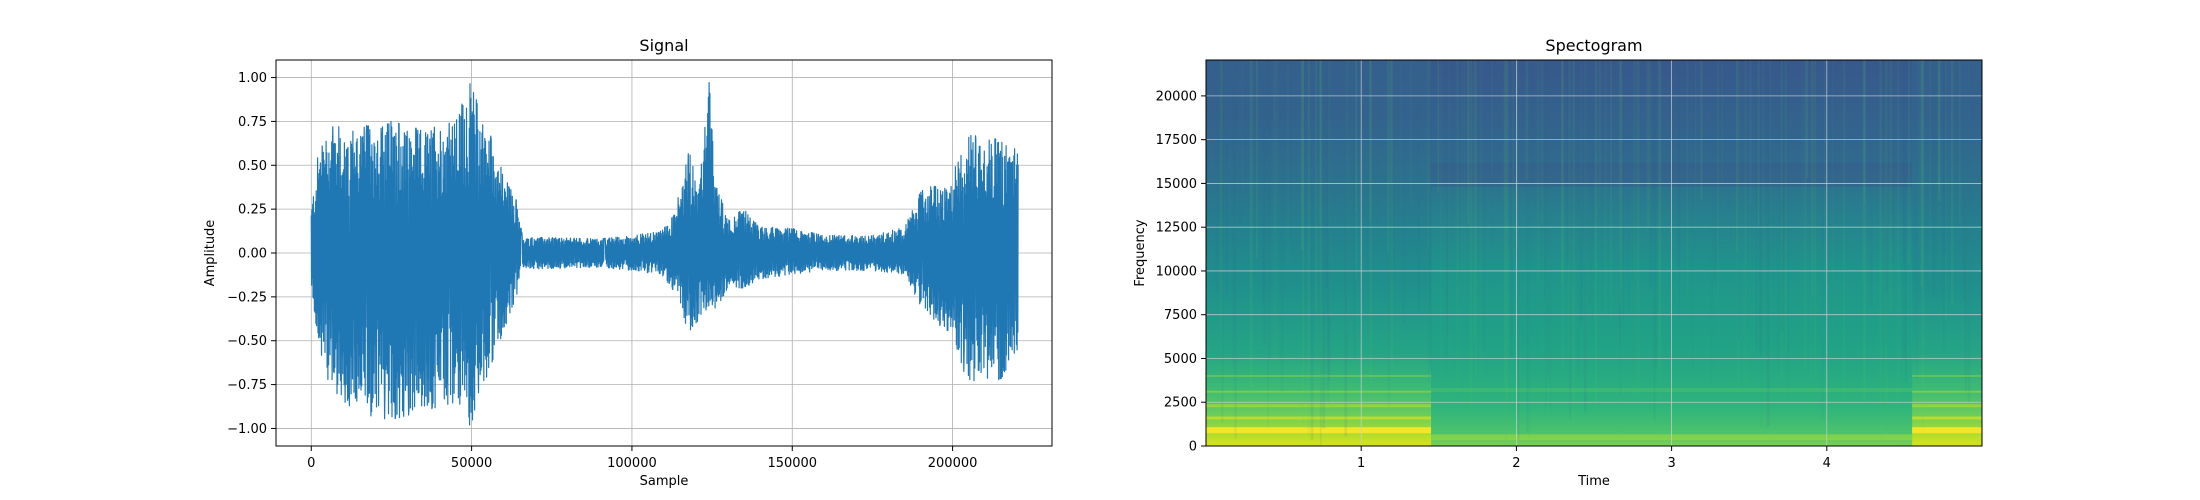  I want to click on spectrogram-y-tick-label: 5000, so click(1180, 359).